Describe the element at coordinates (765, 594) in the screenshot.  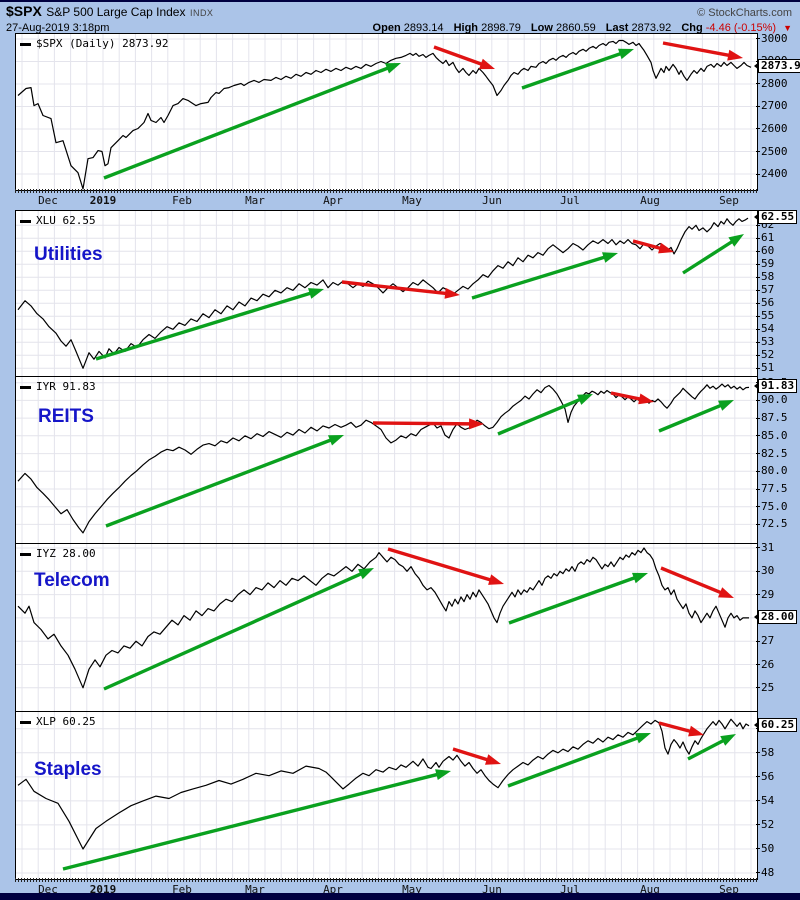
I see `y-axis-label: 29` at that location.